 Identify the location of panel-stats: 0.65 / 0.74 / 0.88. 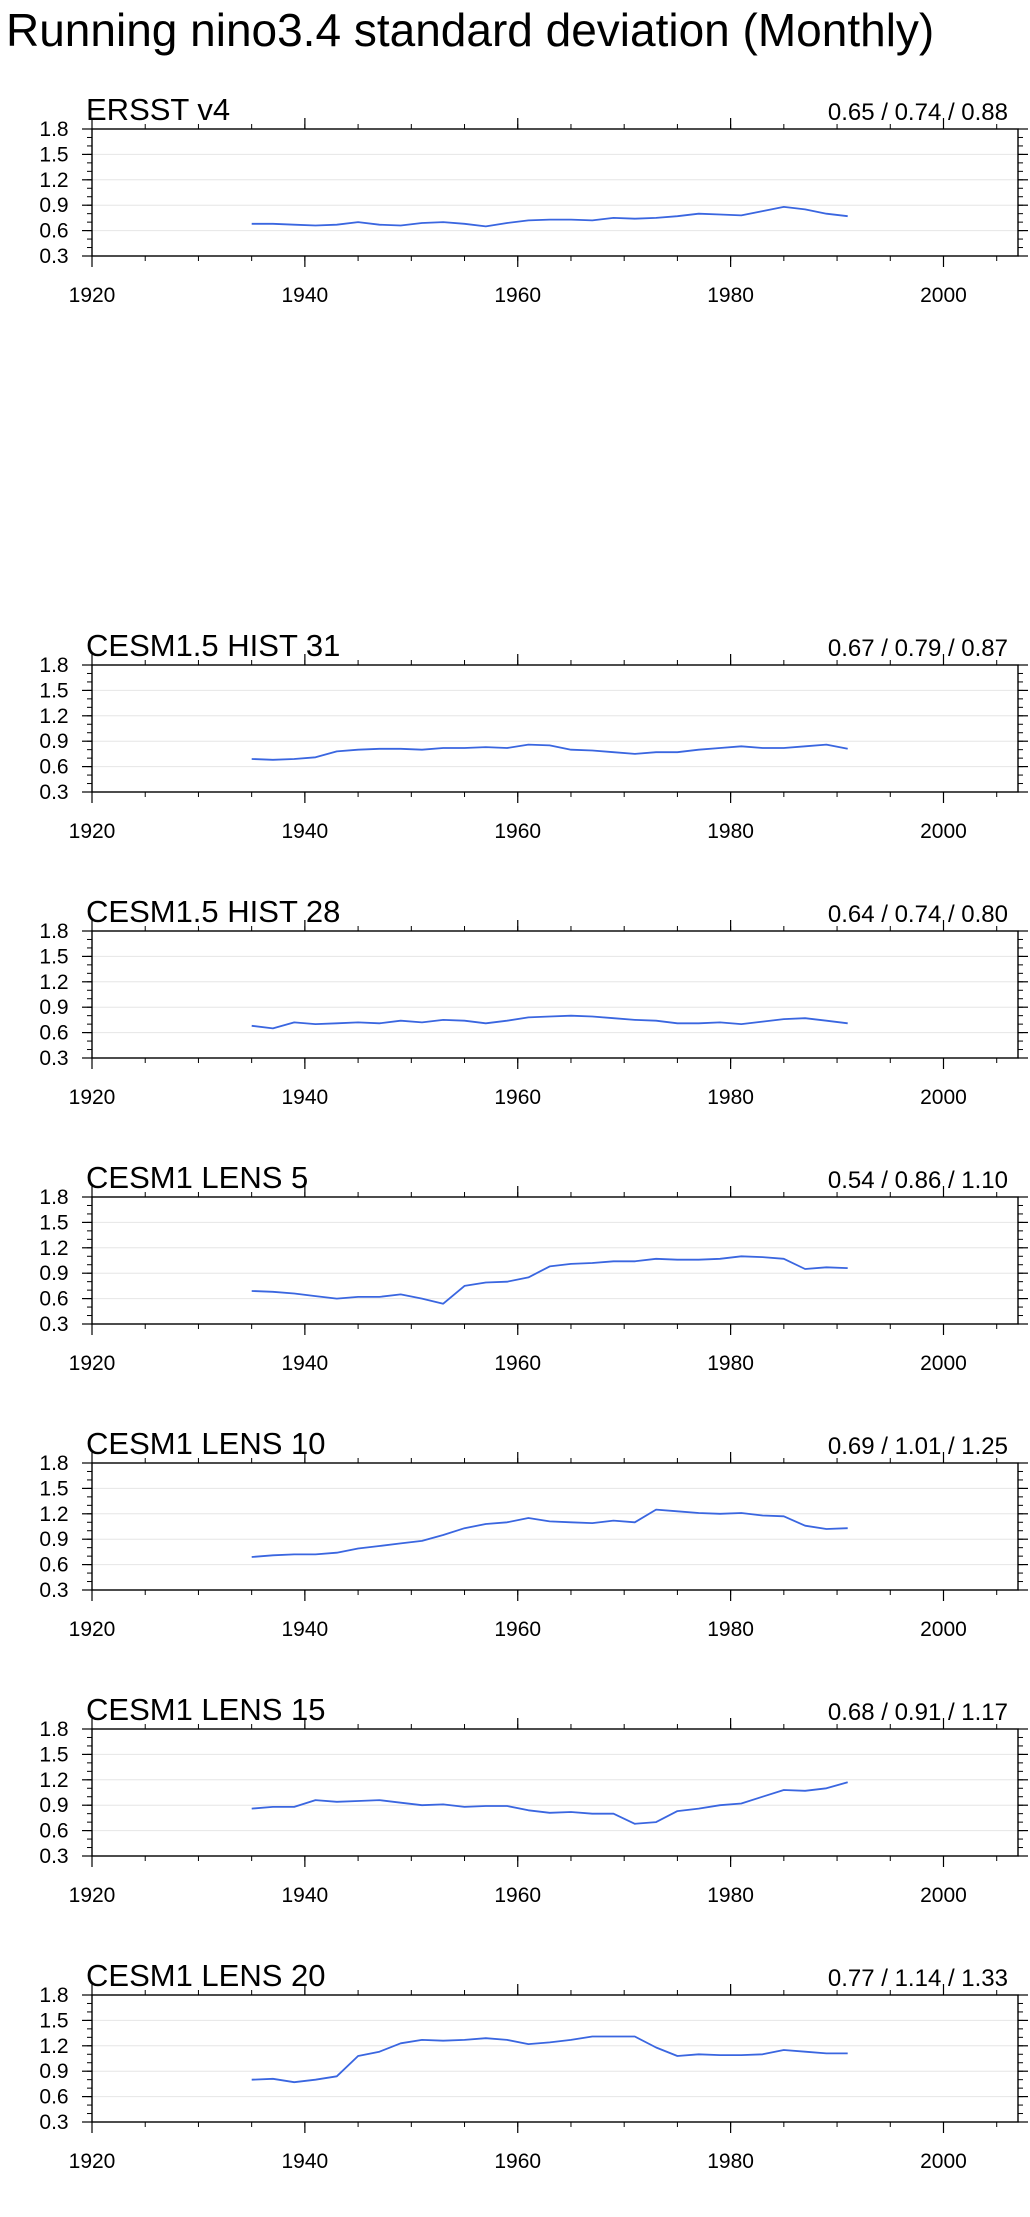
(918, 112).